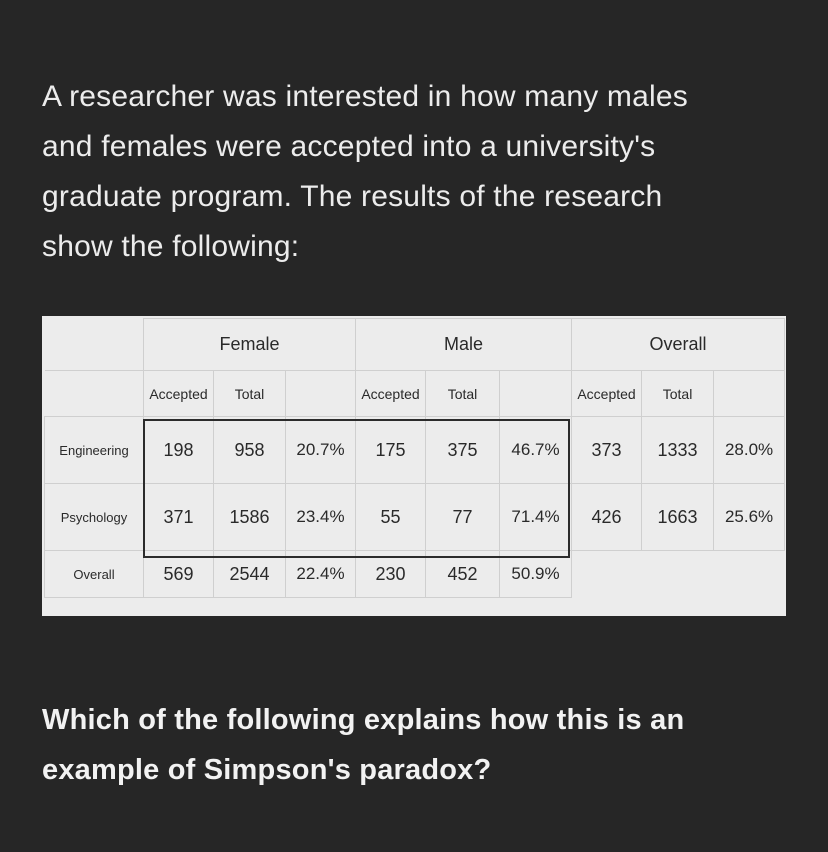 The width and height of the screenshot is (828, 852). What do you see at coordinates (678, 344) in the screenshot?
I see `group-header-overall: Overall` at bounding box center [678, 344].